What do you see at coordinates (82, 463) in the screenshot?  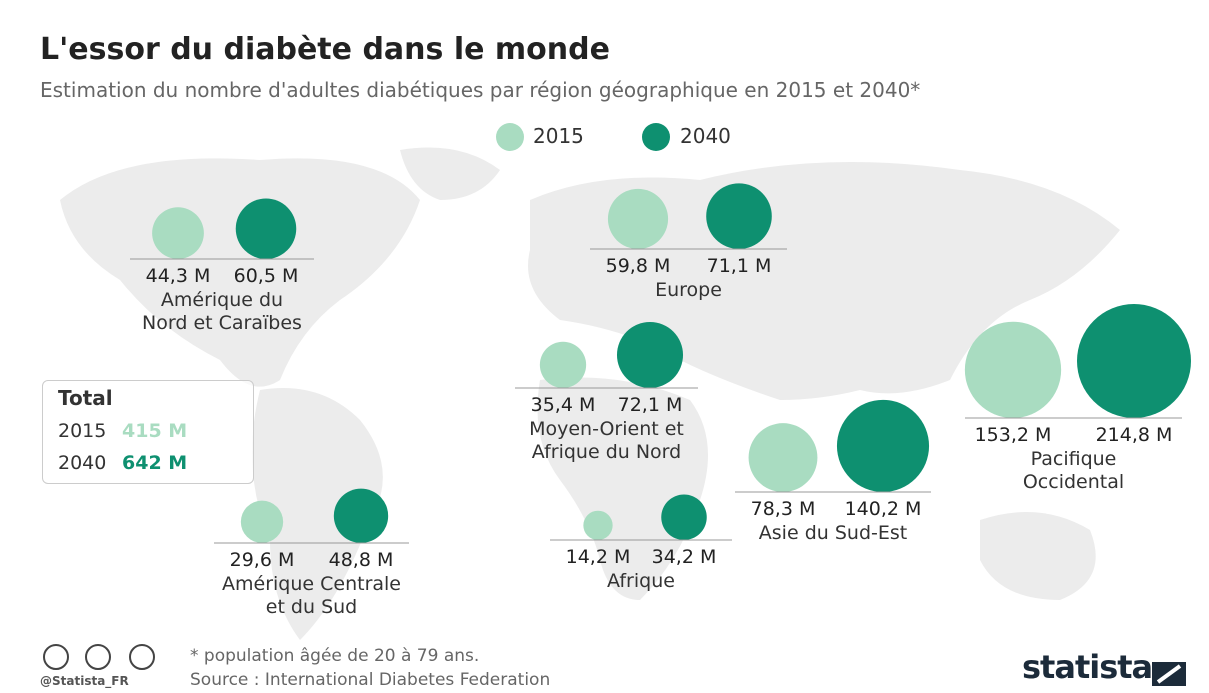 I see `totals-year: 2040` at bounding box center [82, 463].